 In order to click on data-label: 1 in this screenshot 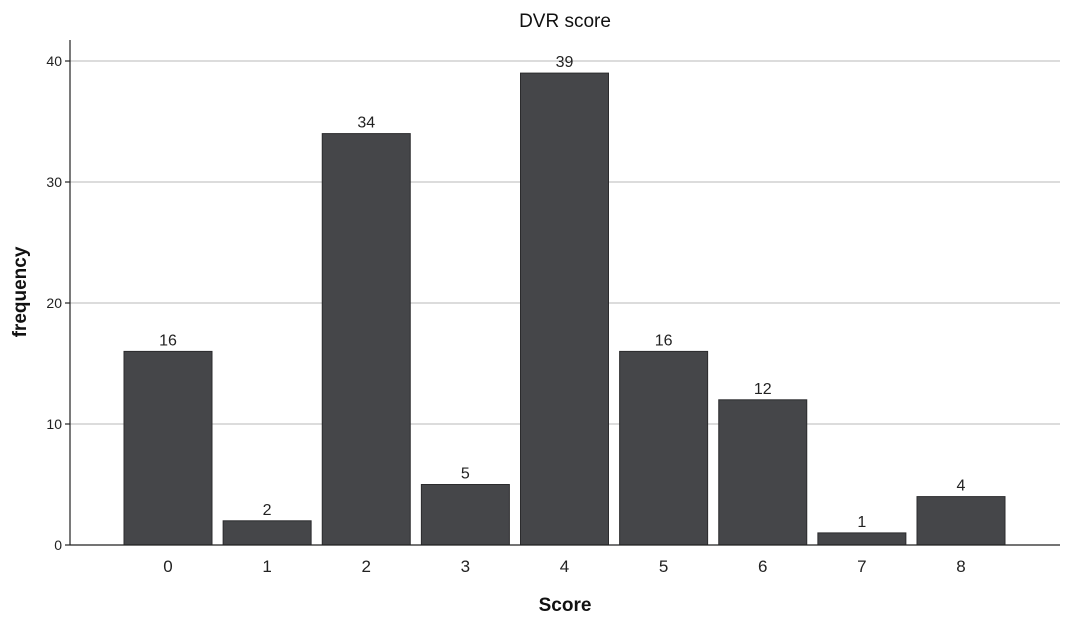, I will do `click(861, 522)`.